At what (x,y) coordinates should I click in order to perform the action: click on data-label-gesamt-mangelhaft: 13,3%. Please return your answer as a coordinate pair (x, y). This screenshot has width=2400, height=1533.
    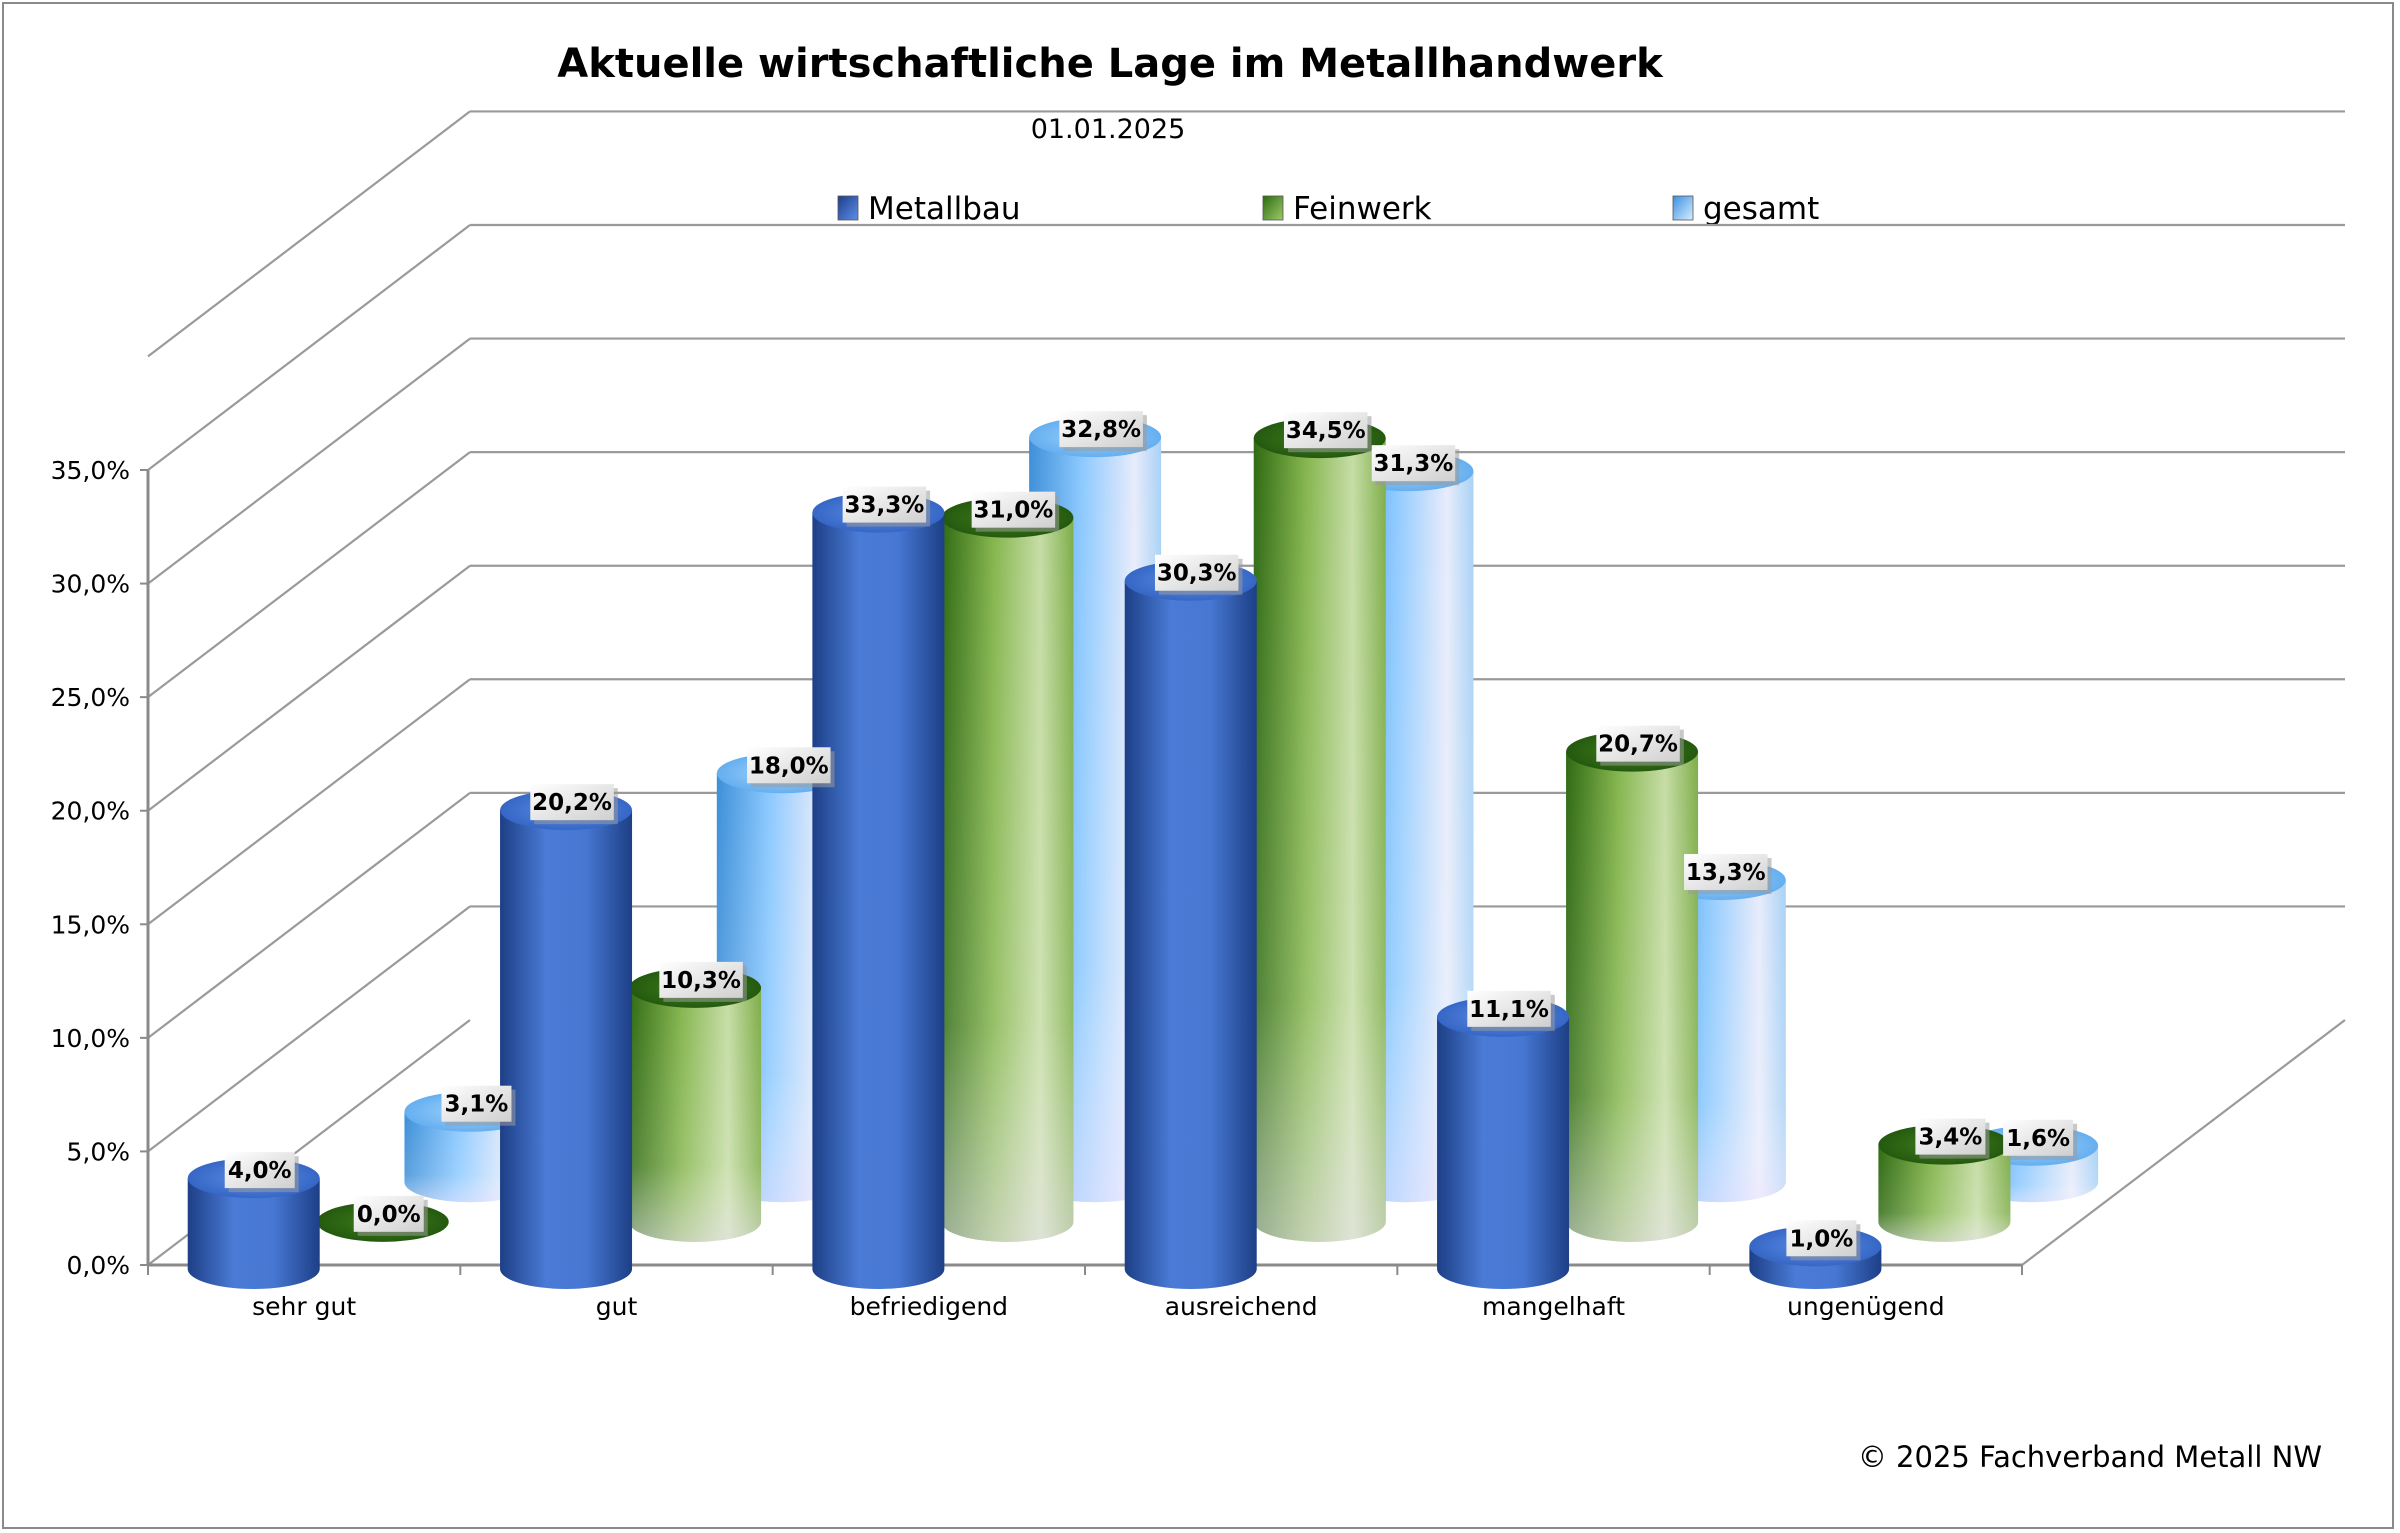
    Looking at the image, I should click on (1728, 874).